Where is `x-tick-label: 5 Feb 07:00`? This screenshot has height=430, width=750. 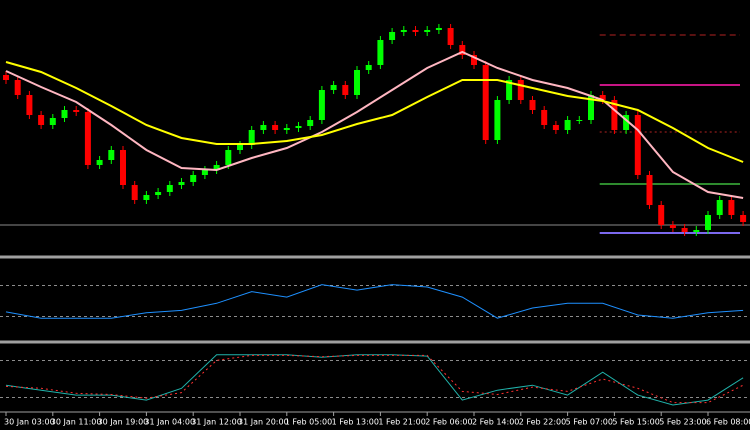 x-tick-label: 5 Feb 07:00 is located at coordinates (589, 422).